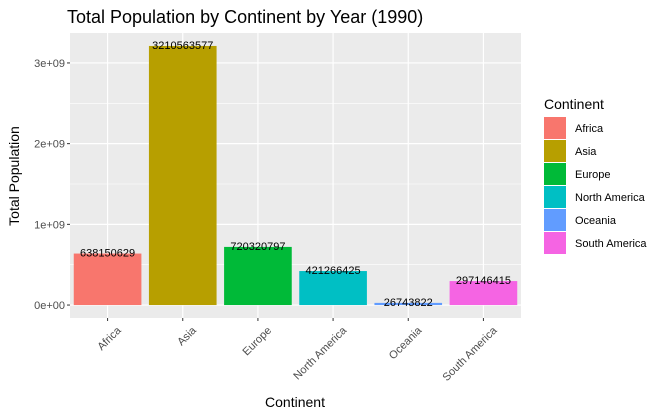  What do you see at coordinates (52, 185) in the screenshot?
I see `y-axis-ticks: 0e+00 1e+09 2e+09 3e+09` at bounding box center [52, 185].